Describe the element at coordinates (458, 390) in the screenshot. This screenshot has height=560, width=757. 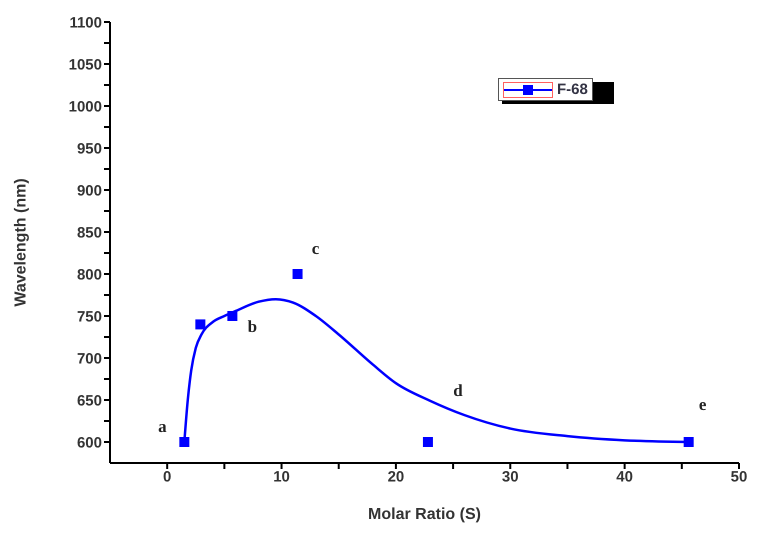
I see `annotation: d` at that location.